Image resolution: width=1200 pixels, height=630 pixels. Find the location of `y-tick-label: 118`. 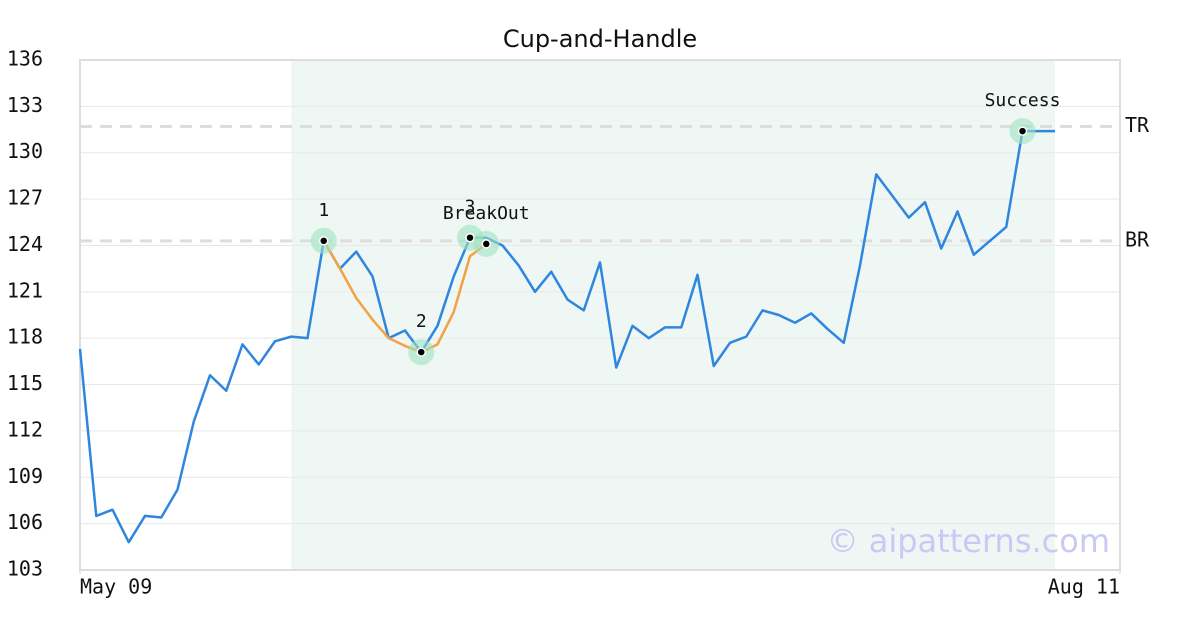

y-tick-label: 118 is located at coordinates (25, 337).